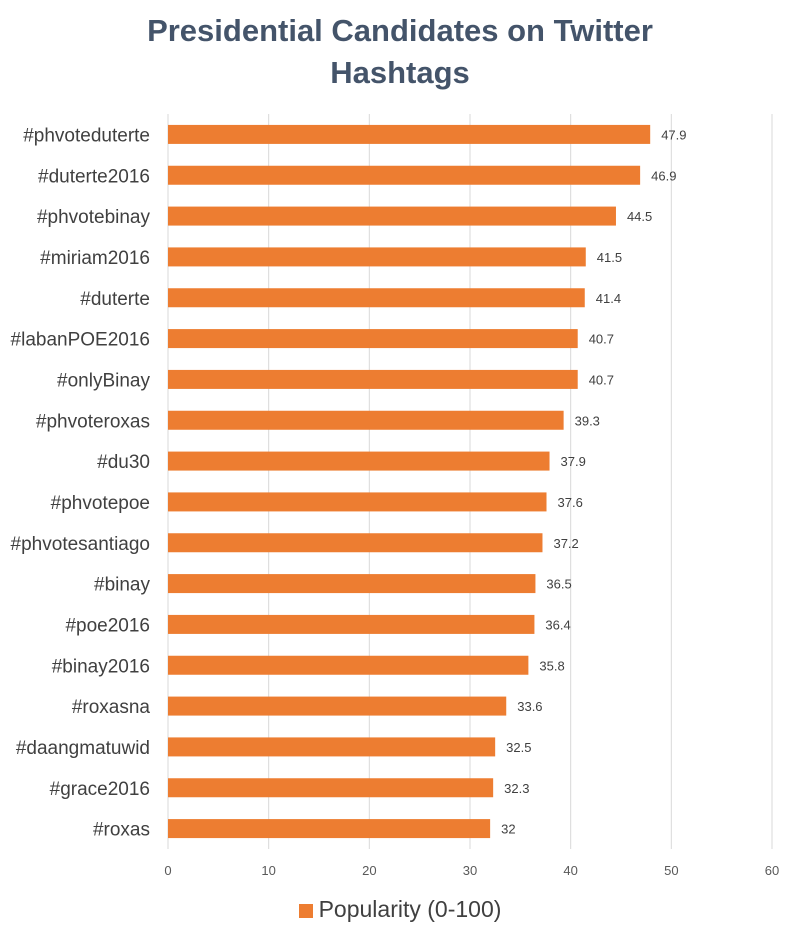 Image resolution: width=800 pixels, height=941 pixels. Describe the element at coordinates (83, 748) in the screenshot. I see `category-label: #daangmatuwid` at that location.